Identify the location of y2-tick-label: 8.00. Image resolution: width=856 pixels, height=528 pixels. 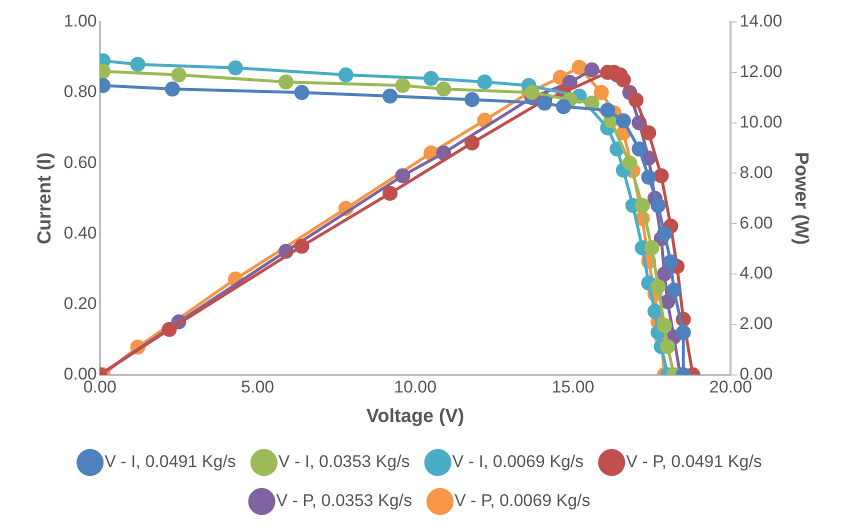
(756, 172).